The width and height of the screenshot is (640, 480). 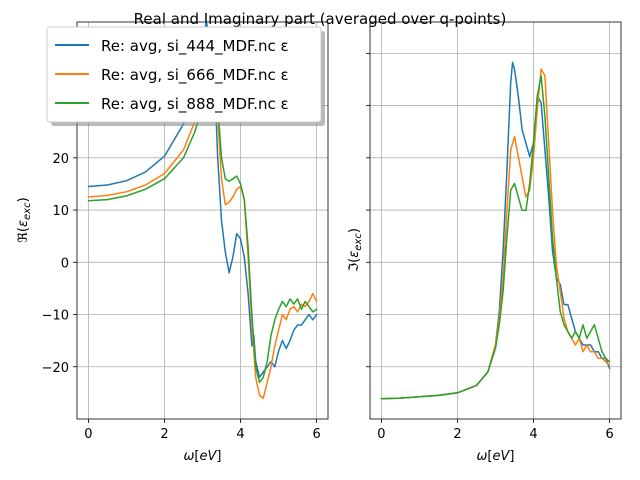 I want to click on real-part-y-tick-label: −10, so click(x=55, y=316).